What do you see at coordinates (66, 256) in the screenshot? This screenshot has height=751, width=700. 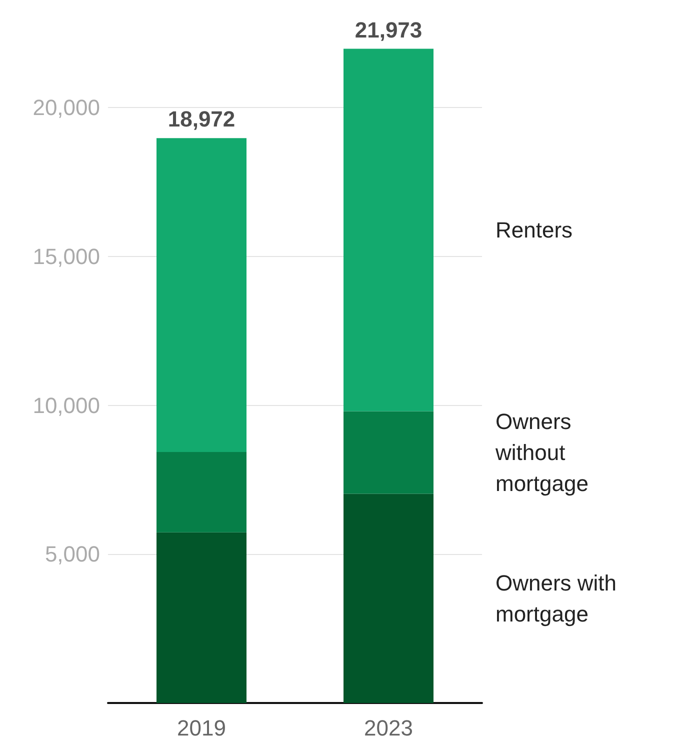 I see `y-tick-label: 15,000` at bounding box center [66, 256].